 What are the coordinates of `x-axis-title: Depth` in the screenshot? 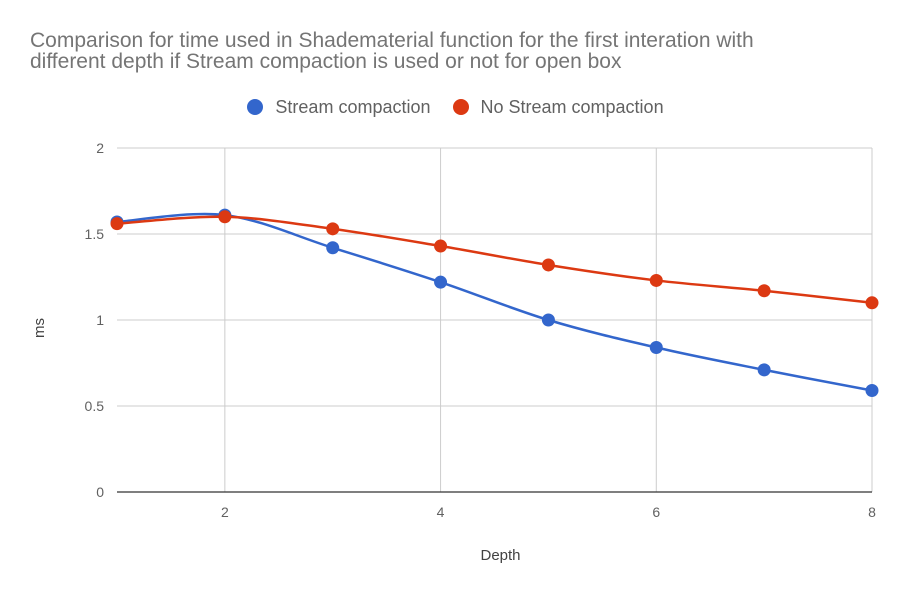 It's located at (500, 555).